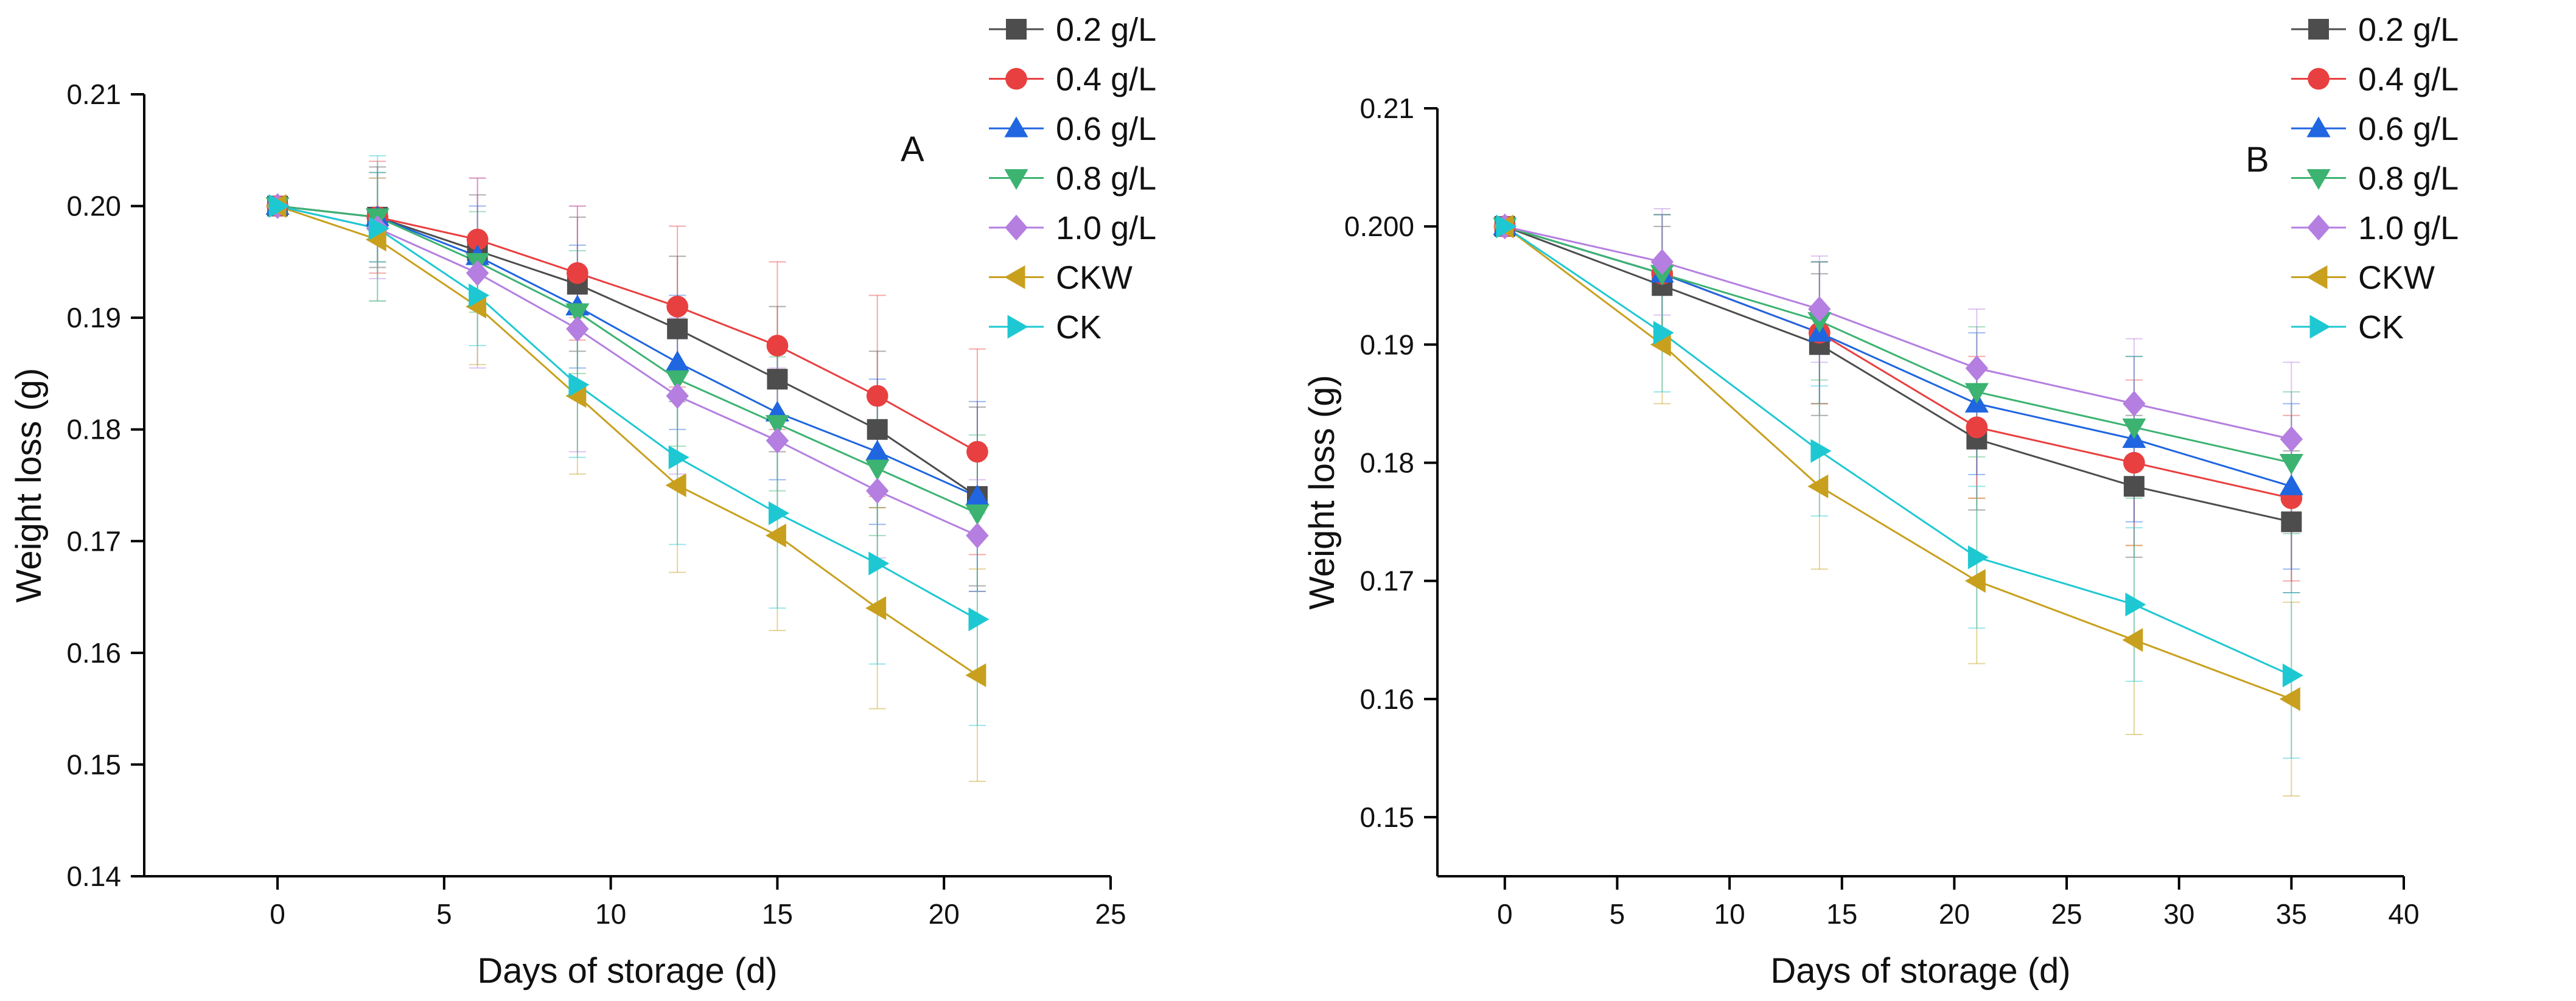  What do you see at coordinates (777, 914) in the screenshot?
I see `panel-a-x-tick-label: 15` at bounding box center [777, 914].